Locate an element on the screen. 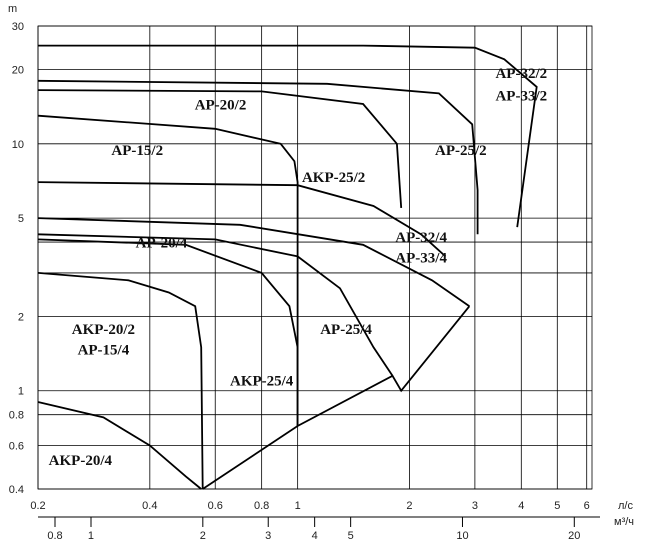  x-axis-primary: 0.2 0.4 0.6 0.8 1 2 3 4 5 6 is located at coordinates (309, 506).